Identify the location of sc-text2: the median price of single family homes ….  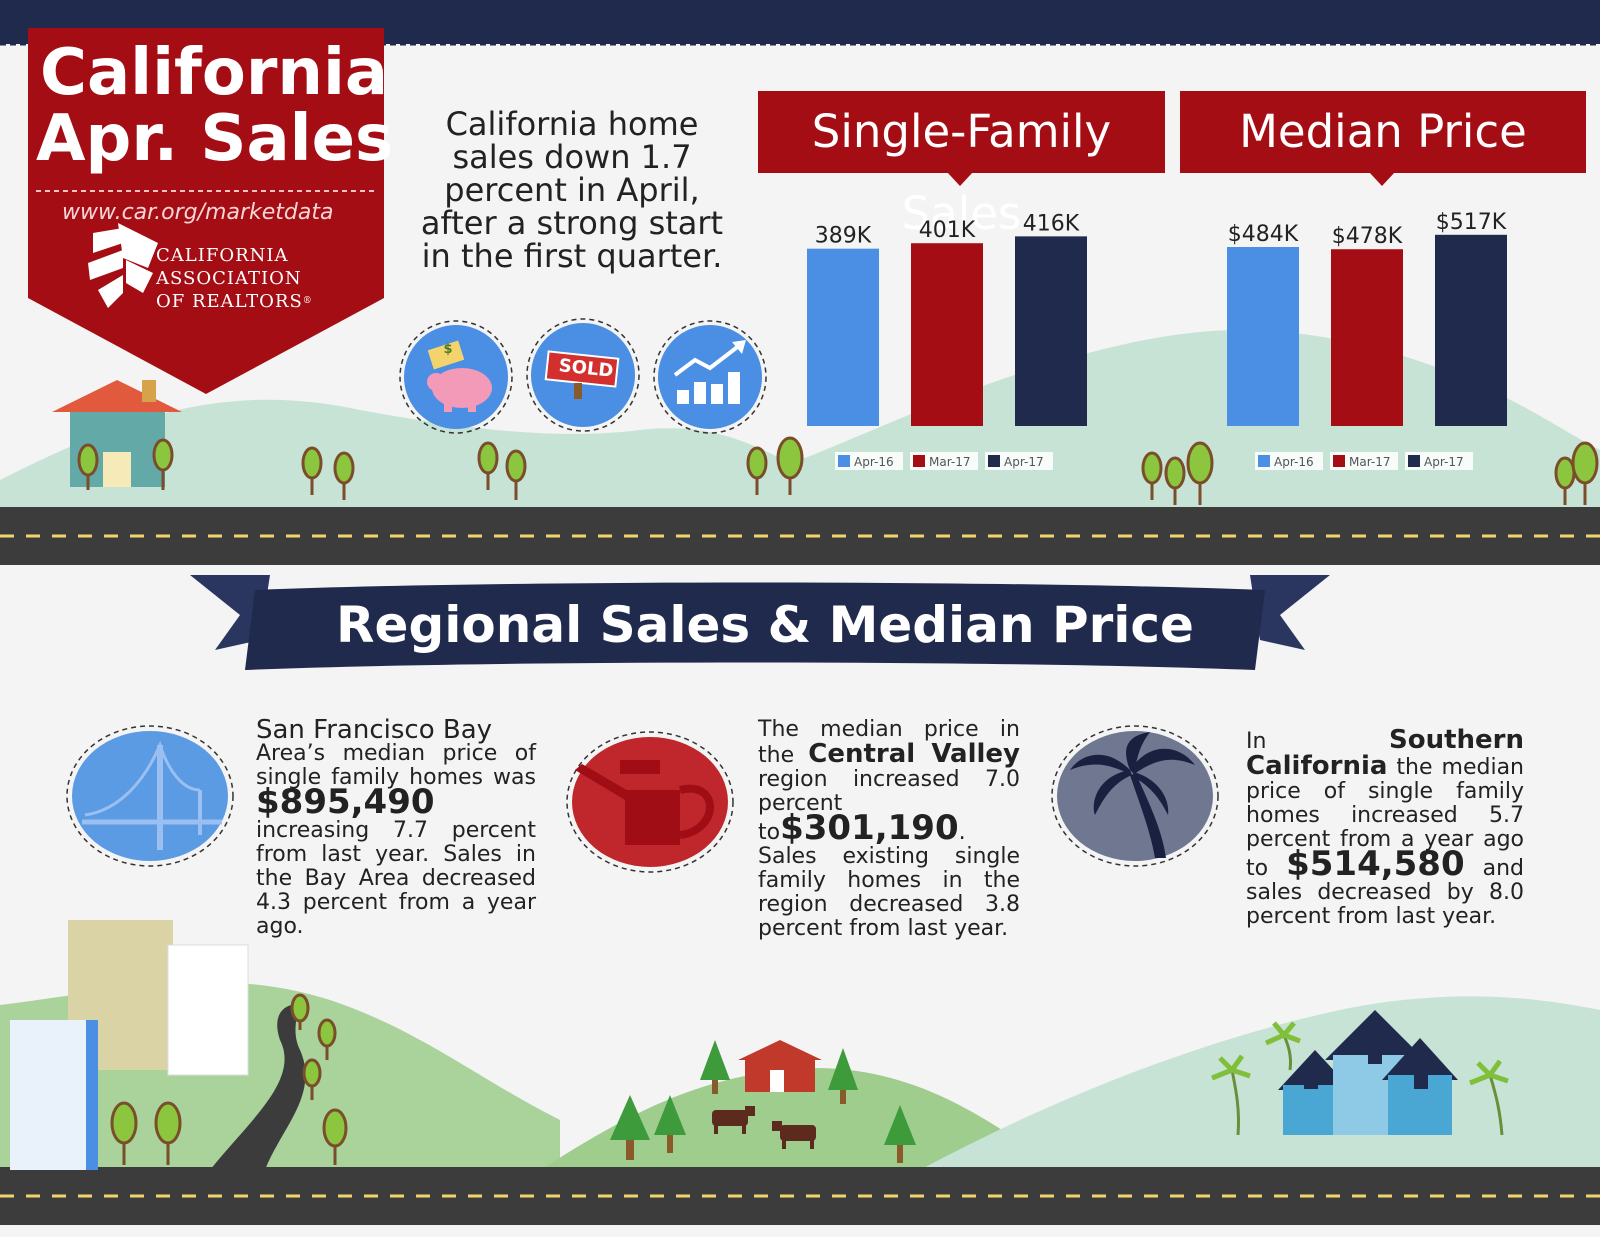
(1385, 818).